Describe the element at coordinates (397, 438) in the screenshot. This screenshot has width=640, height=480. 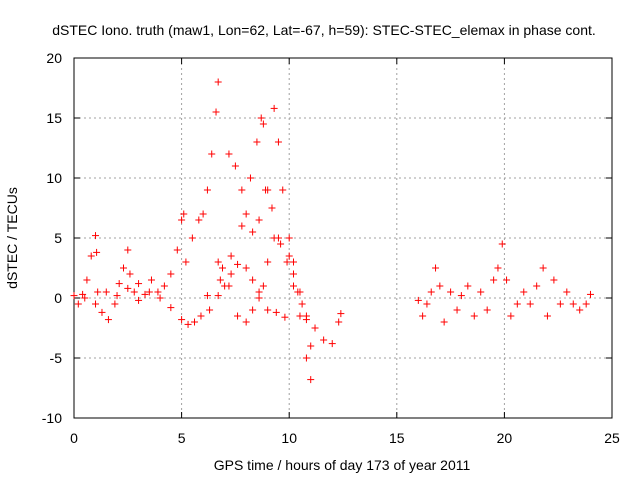
I see `x-tick-label: 15` at that location.